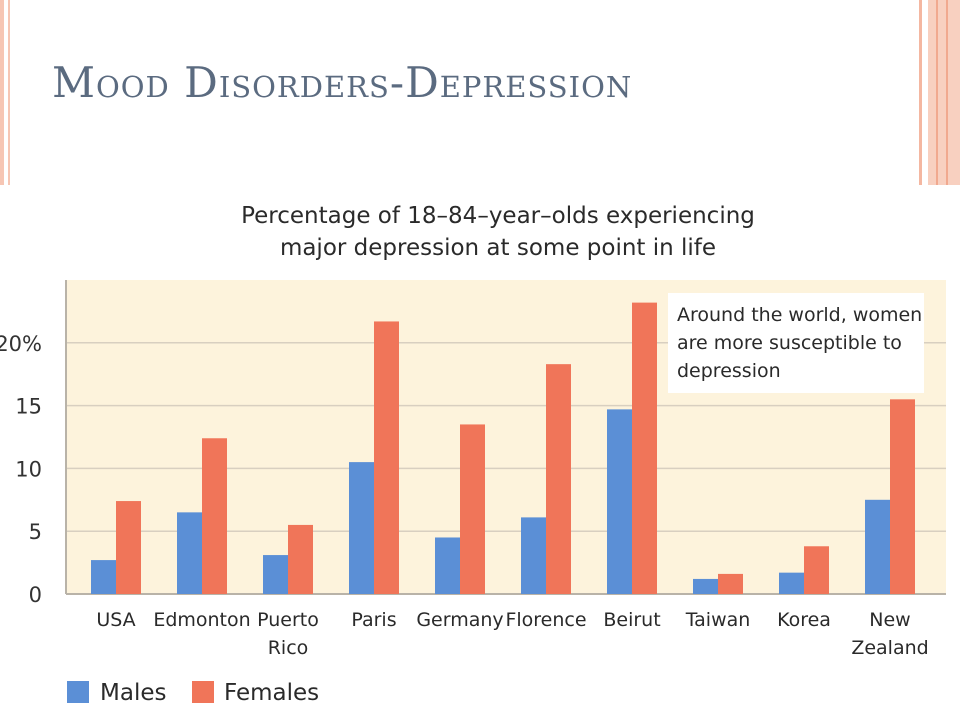 The width and height of the screenshot is (960, 720). Describe the element at coordinates (718, 620) in the screenshot. I see `x-tick-label: Taiwan` at that location.